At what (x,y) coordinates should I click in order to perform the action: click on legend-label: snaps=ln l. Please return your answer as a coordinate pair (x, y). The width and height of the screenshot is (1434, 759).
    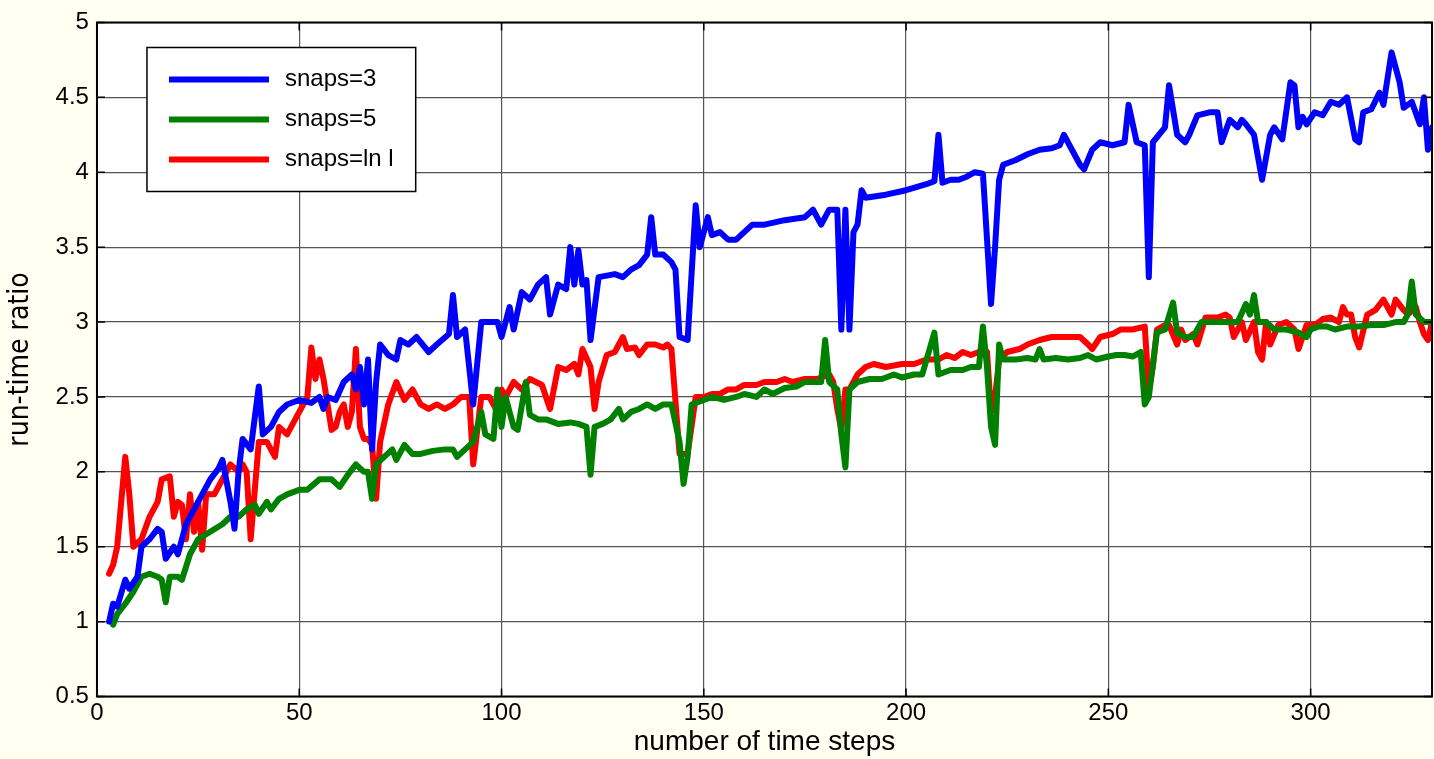
    Looking at the image, I should click on (339, 158).